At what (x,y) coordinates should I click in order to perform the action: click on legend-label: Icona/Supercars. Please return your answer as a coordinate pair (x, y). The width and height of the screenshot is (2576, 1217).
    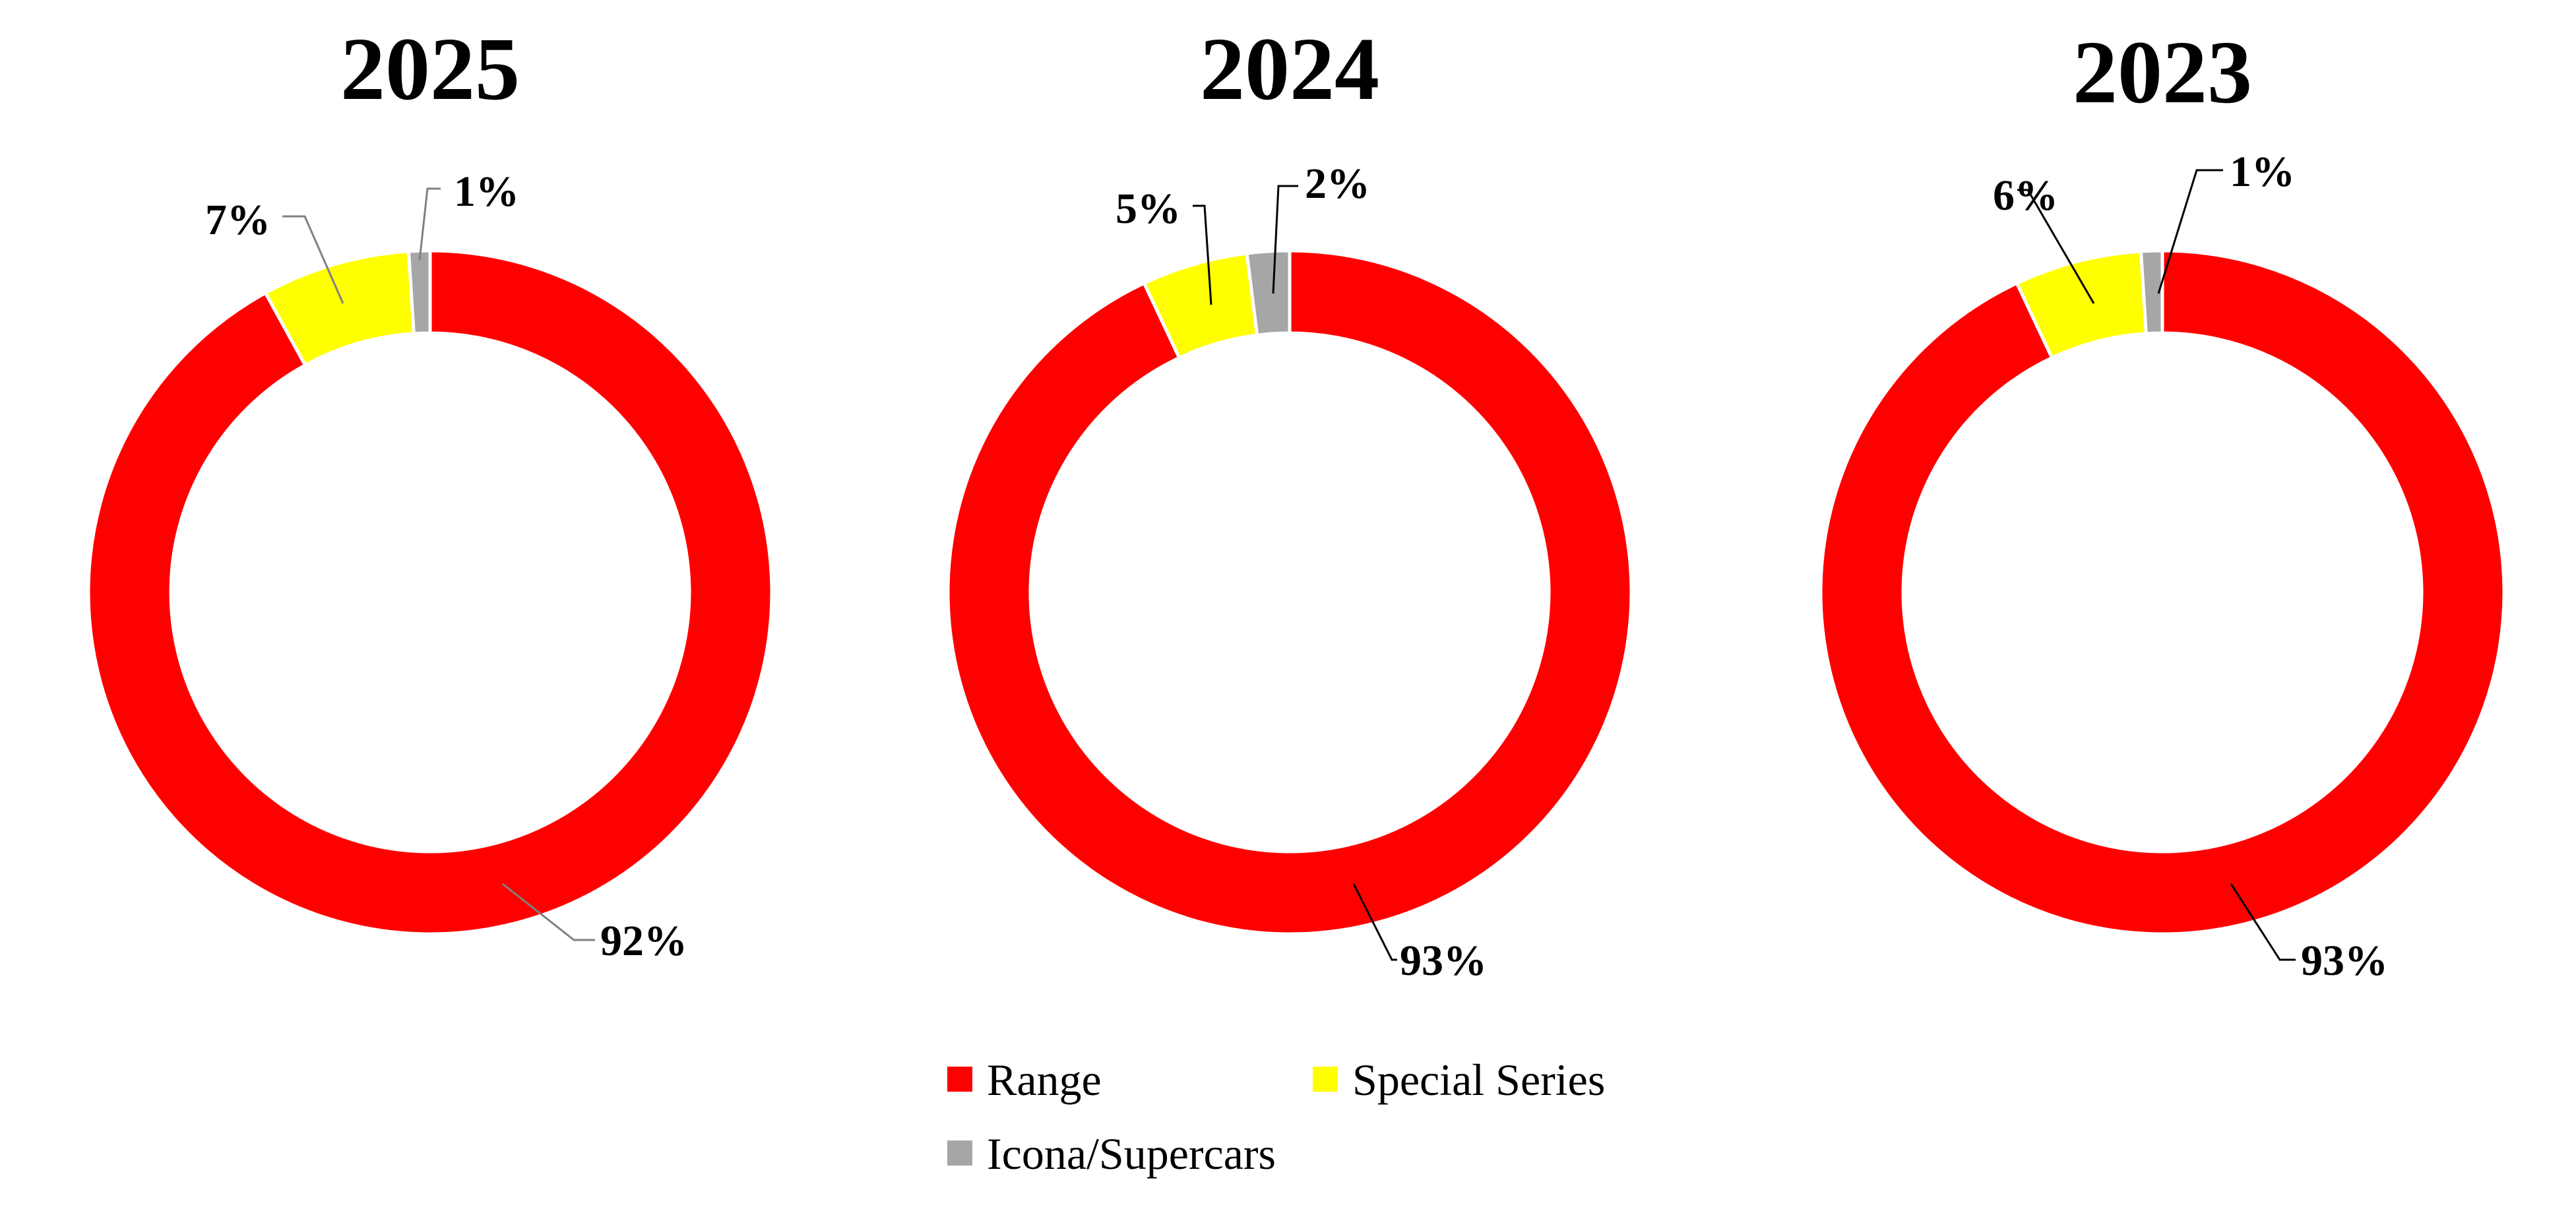
    Looking at the image, I should click on (1131, 1154).